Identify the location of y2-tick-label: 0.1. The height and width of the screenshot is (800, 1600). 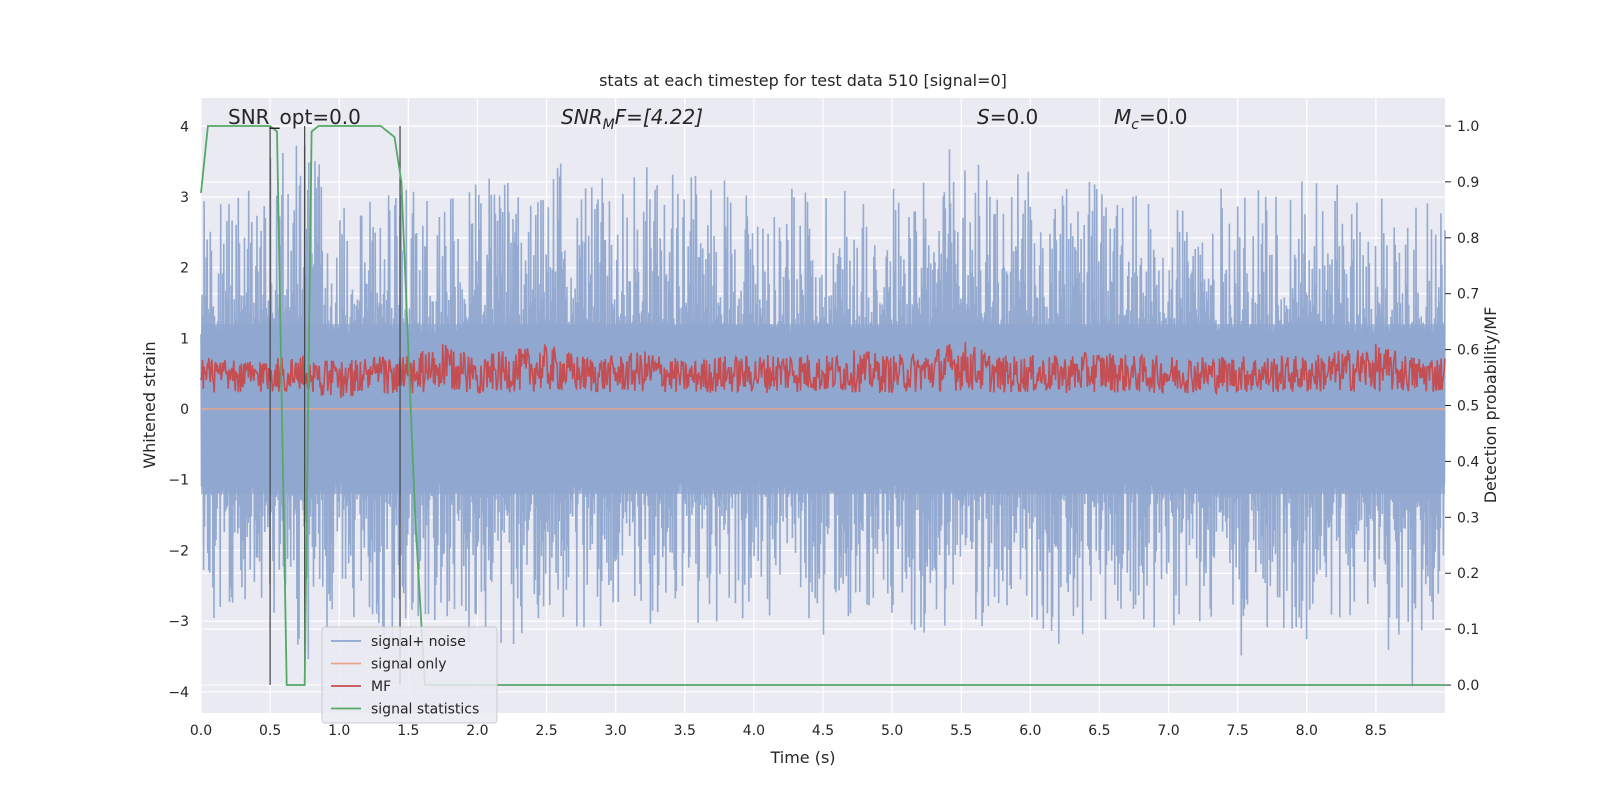
(1468, 630).